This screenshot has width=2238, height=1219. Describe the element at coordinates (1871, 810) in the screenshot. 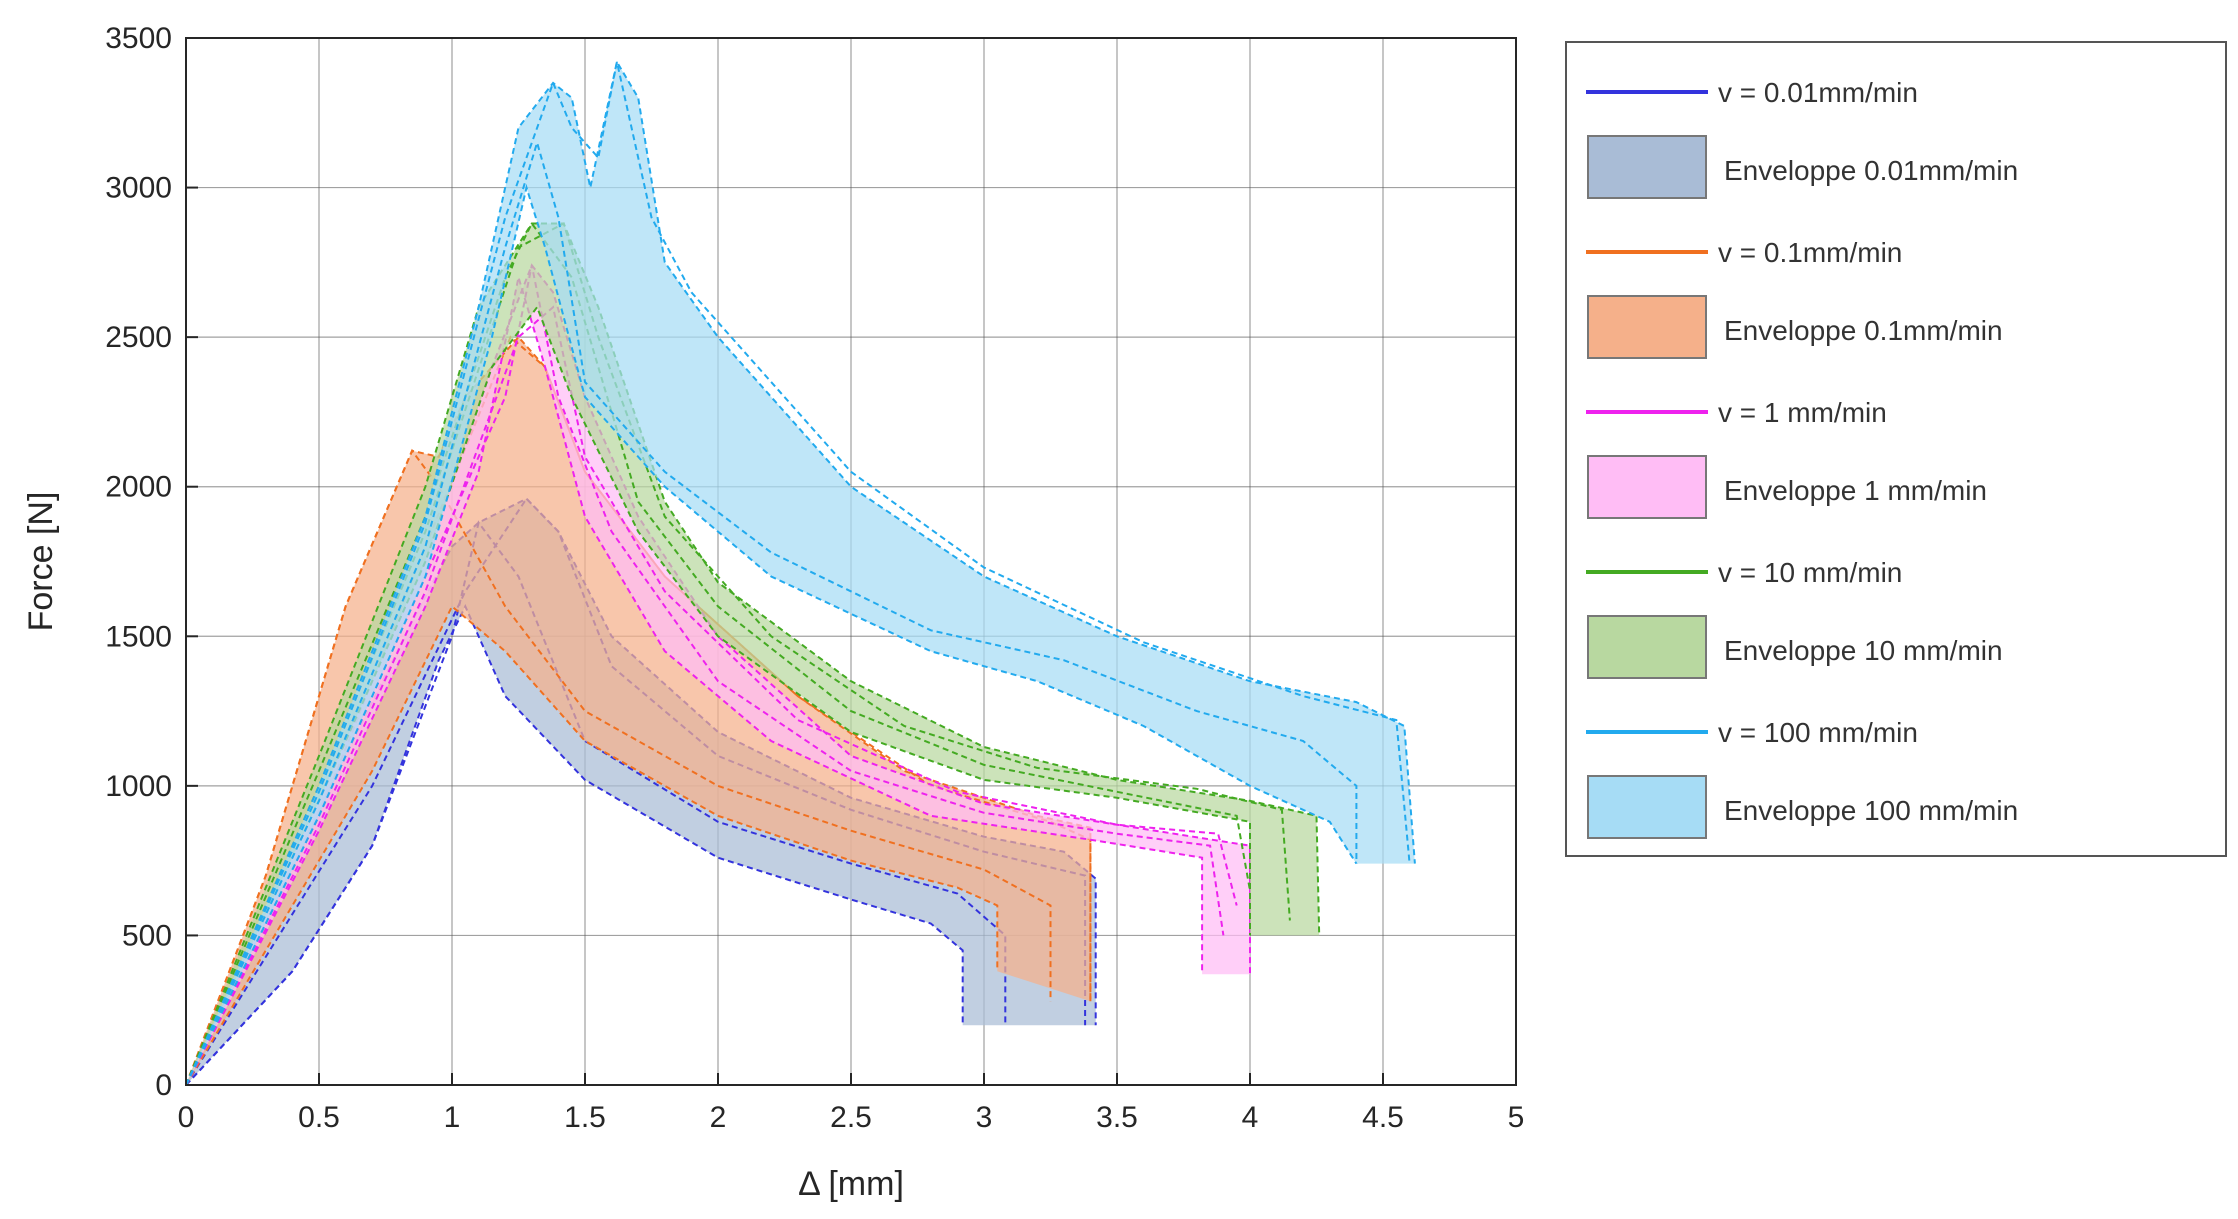

I see `legend-envelope-label: Enveloppe 100 mm/min` at that location.